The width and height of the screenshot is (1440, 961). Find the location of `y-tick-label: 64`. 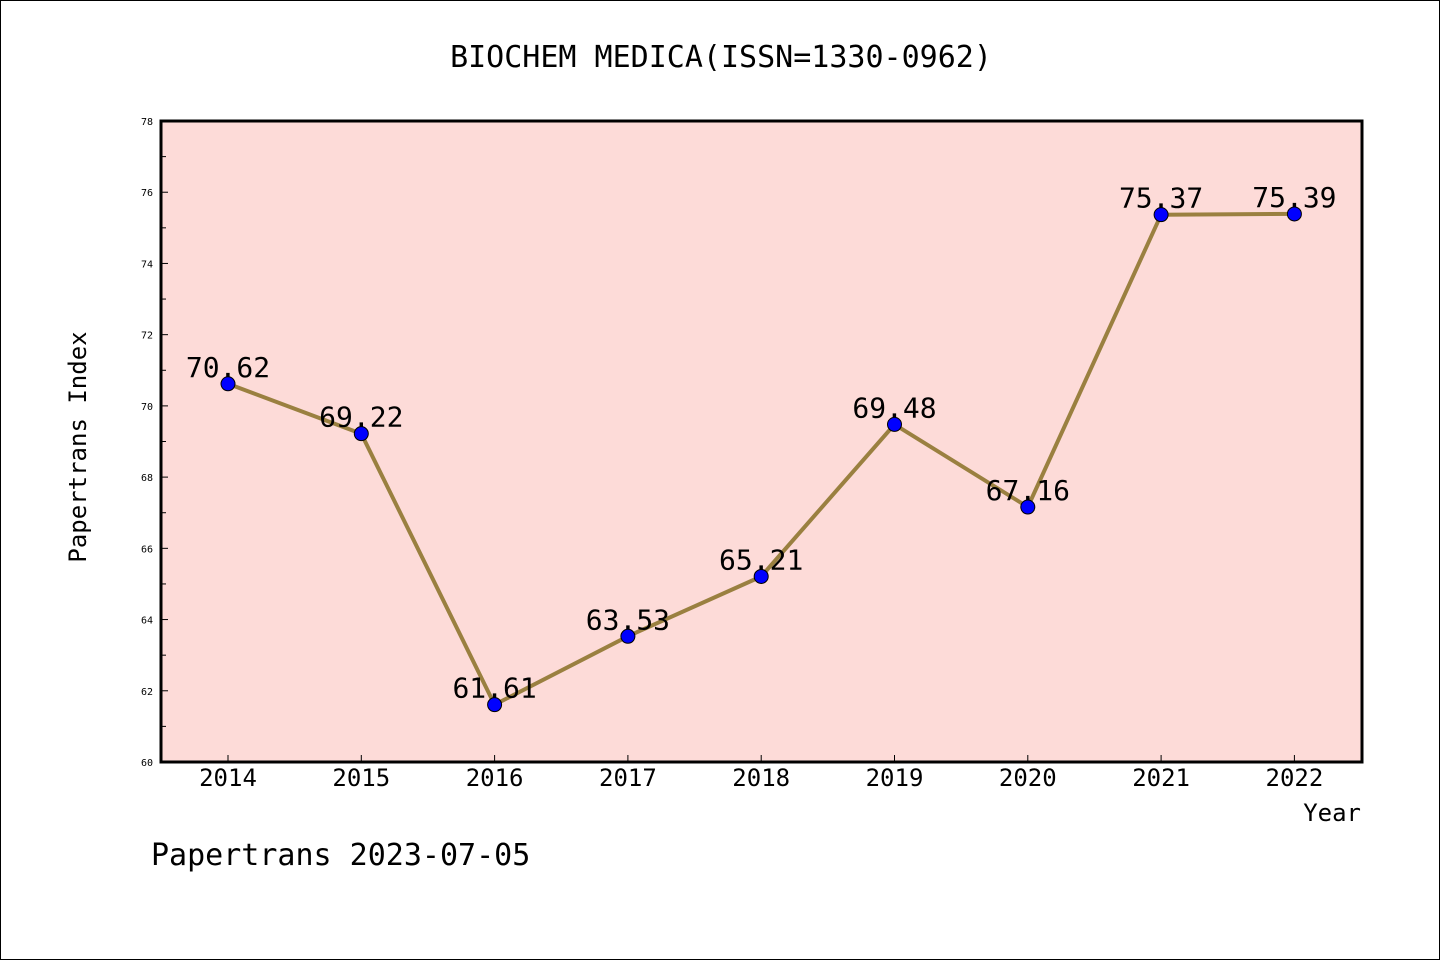

y-tick-label: 64 is located at coordinates (147, 621).